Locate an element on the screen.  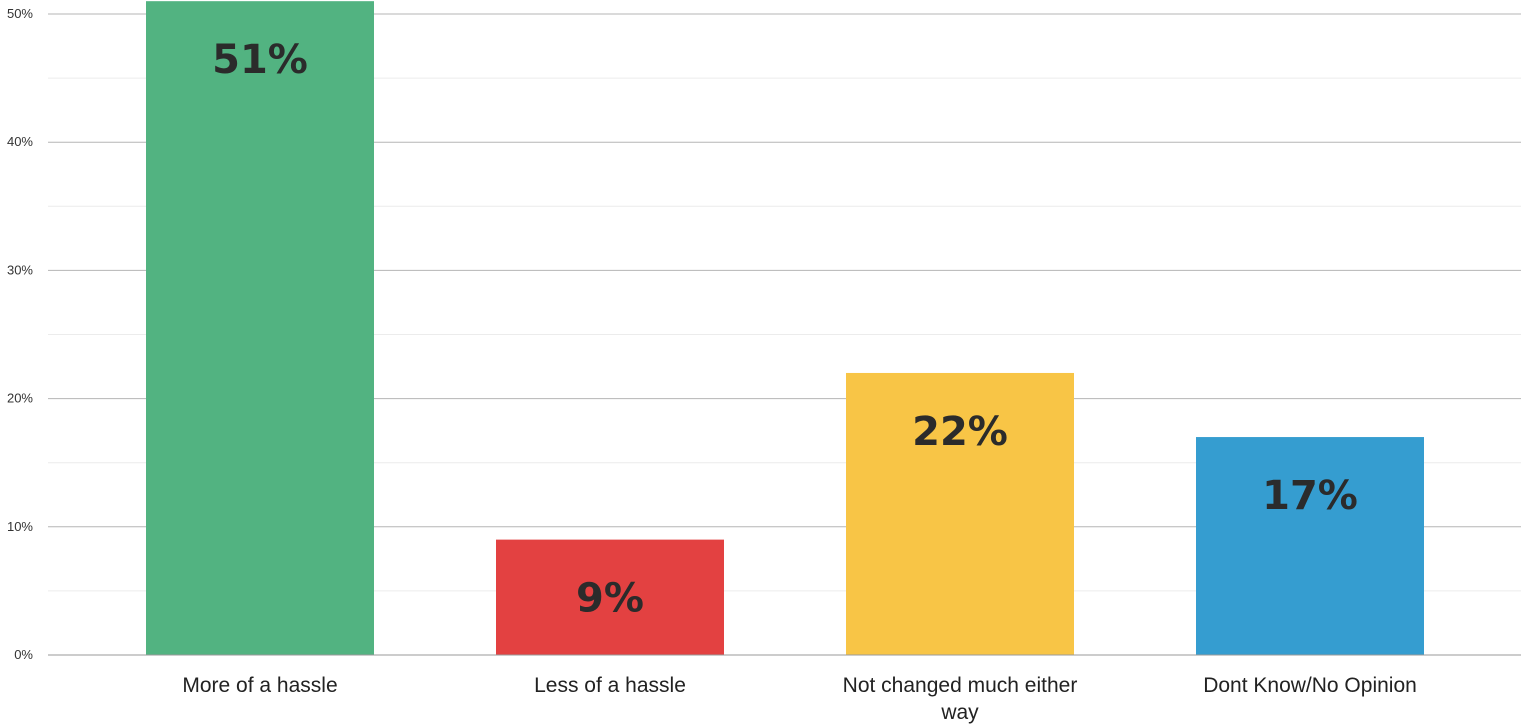
x-category-label: Less of a hassle is located at coordinates (610, 685).